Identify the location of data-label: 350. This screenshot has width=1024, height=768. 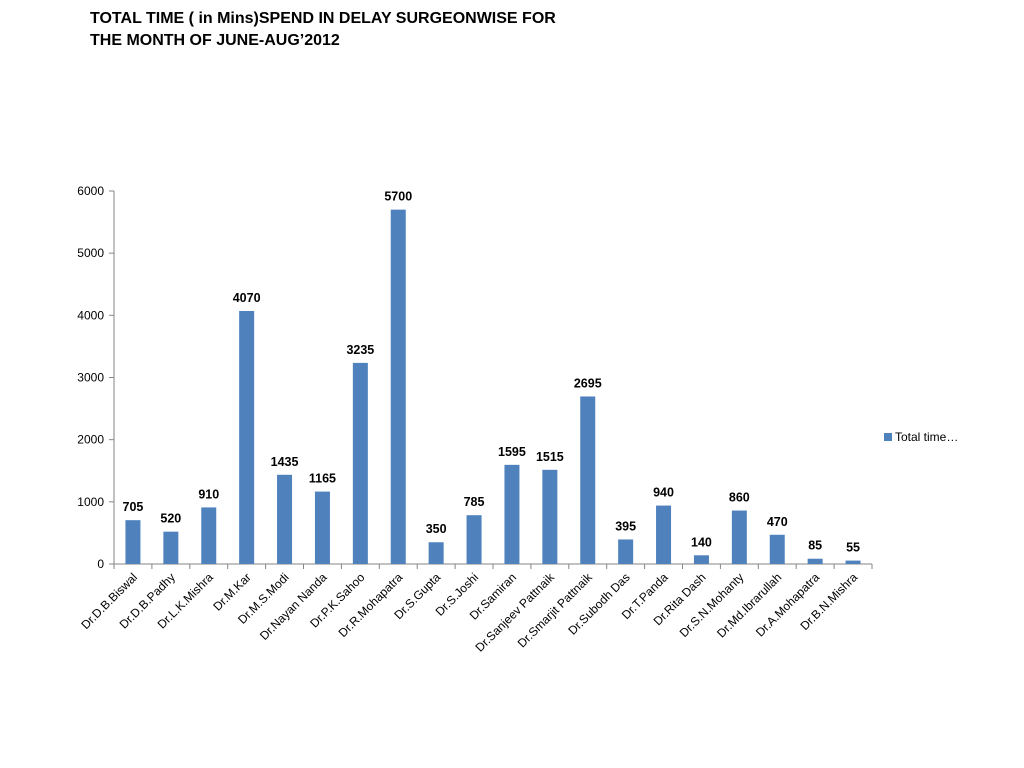
(436, 529).